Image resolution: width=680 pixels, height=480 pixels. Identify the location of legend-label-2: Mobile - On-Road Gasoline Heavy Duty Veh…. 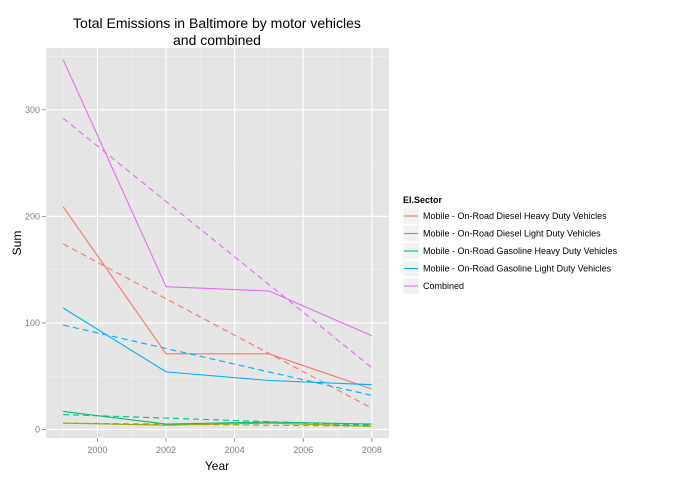
(520, 251).